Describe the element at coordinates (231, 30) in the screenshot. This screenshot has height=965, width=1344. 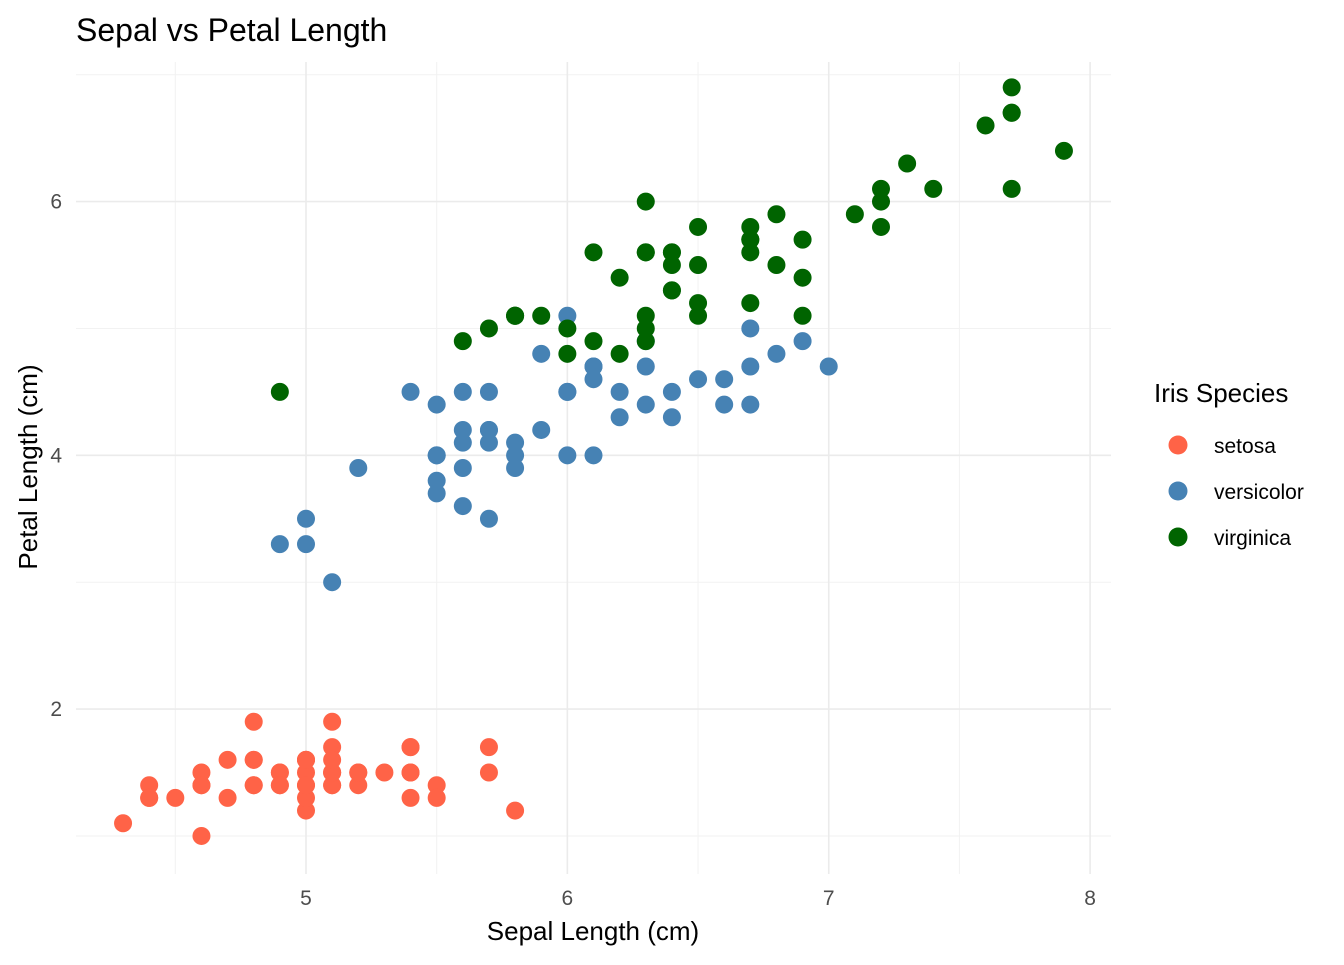
I see `chart-title: Sepal vs Petal Length` at that location.